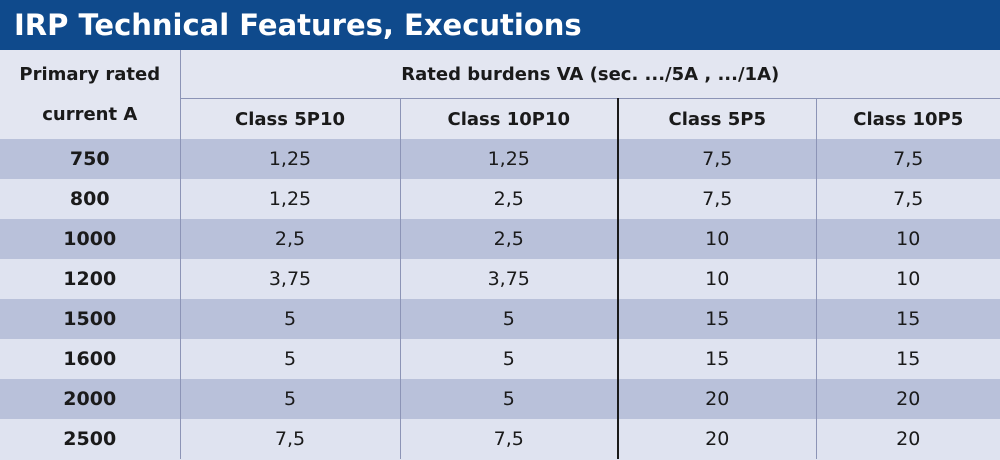  Describe the element at coordinates (90, 74) in the screenshot. I see `primary-current-header-line1: Primary rated` at that location.